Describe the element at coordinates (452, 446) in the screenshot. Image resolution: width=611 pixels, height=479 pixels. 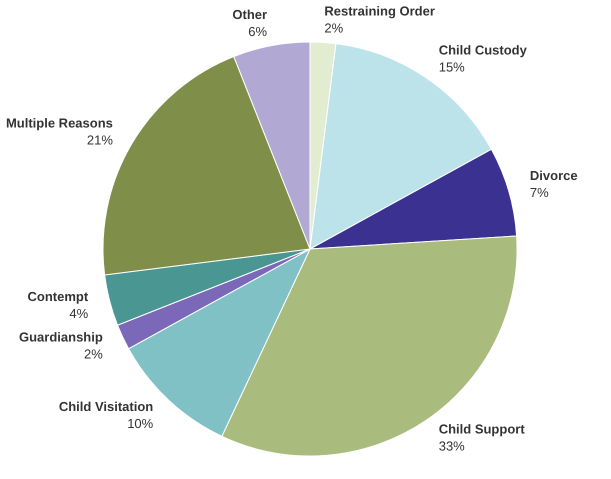
I see `data-label: 33%` at that location.